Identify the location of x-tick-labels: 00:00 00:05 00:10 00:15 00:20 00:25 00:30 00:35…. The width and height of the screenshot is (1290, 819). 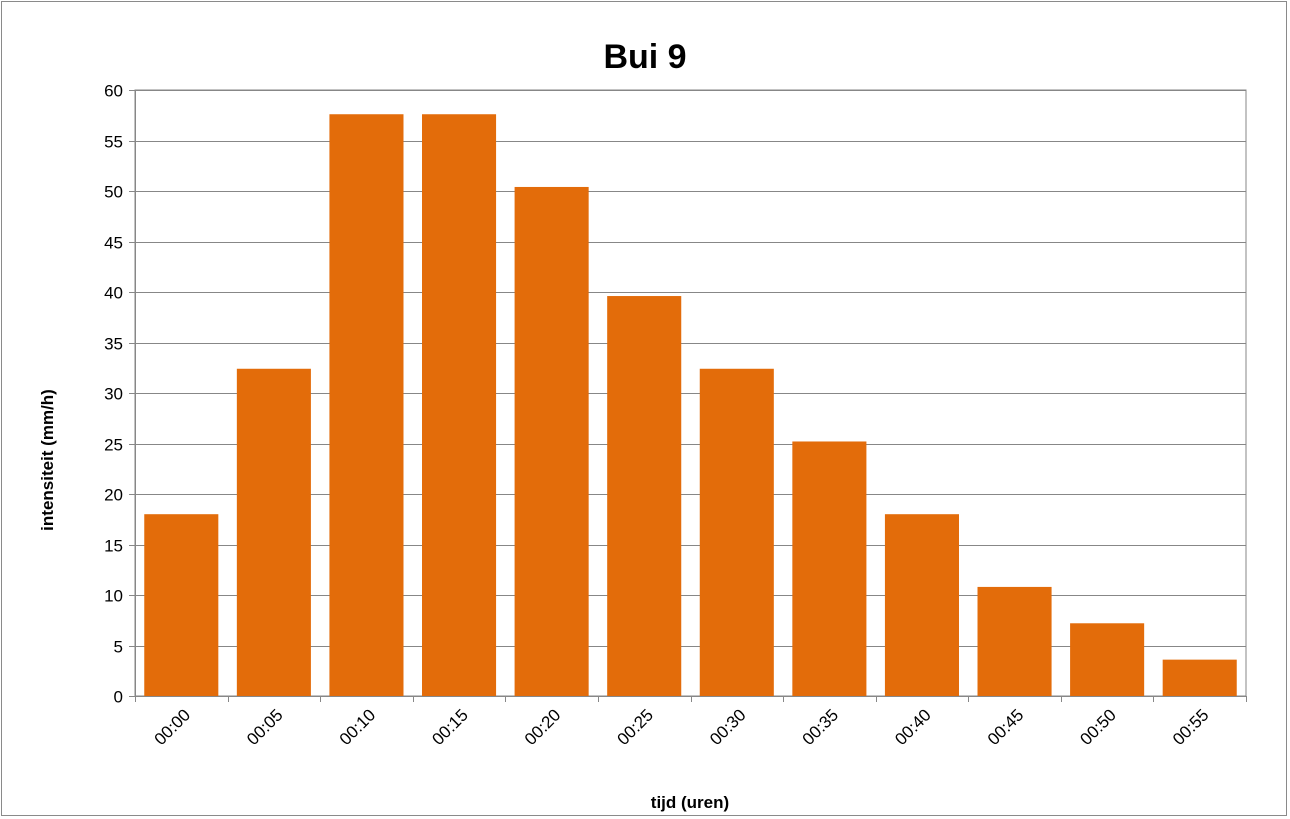
(682, 727).